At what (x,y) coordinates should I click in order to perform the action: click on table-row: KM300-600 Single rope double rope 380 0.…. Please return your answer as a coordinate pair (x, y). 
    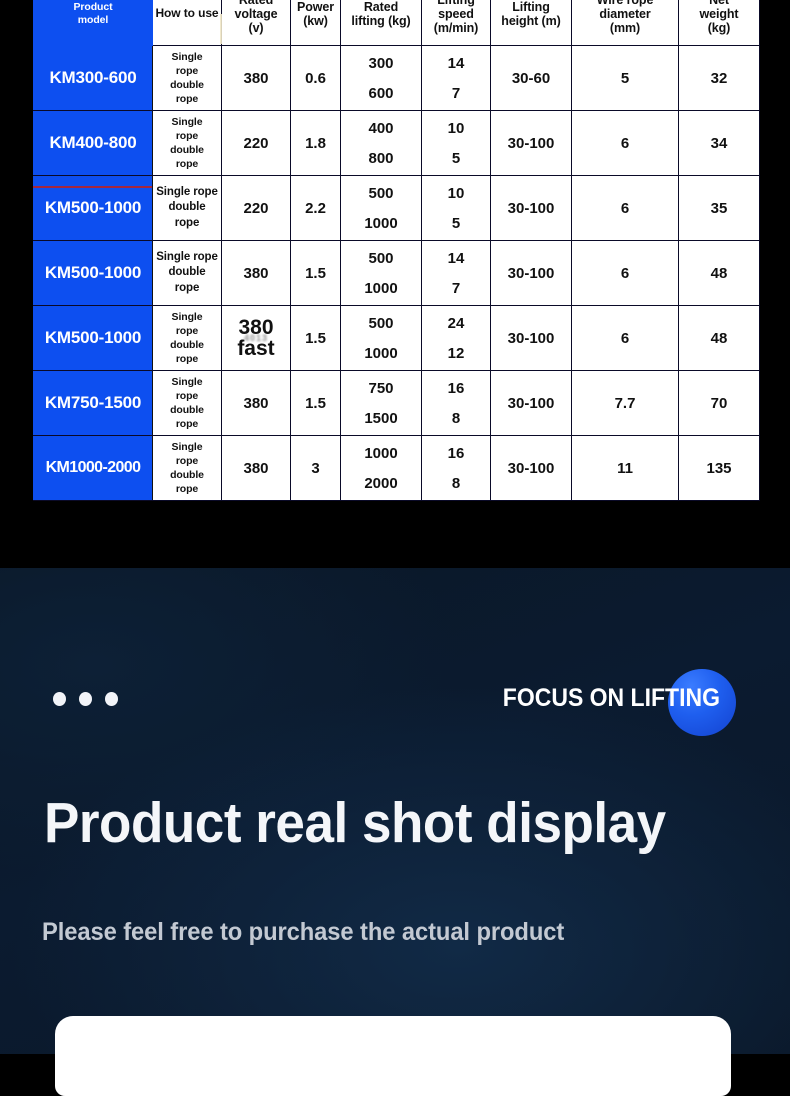
    Looking at the image, I should click on (396, 78).